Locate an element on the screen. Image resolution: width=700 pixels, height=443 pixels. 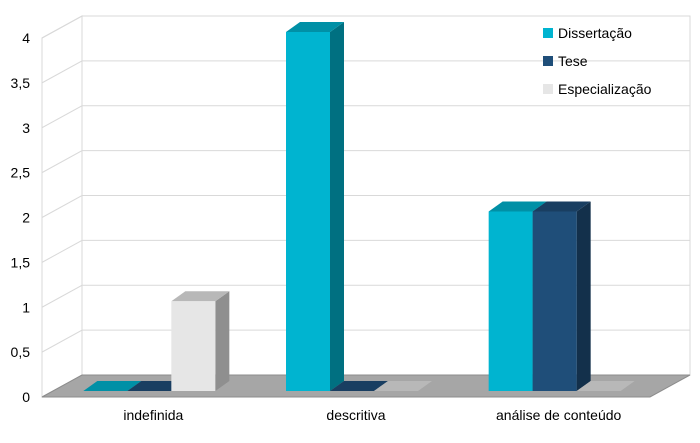
legend-label: Tese is located at coordinates (573, 61).